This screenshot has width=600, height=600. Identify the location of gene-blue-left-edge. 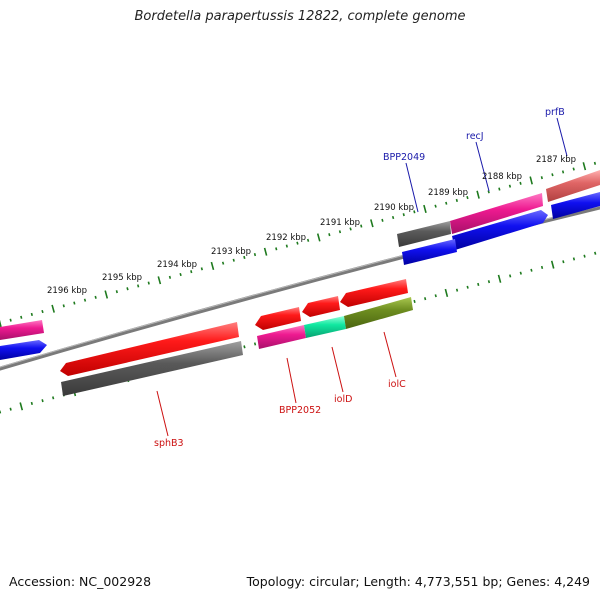
(23, 350).